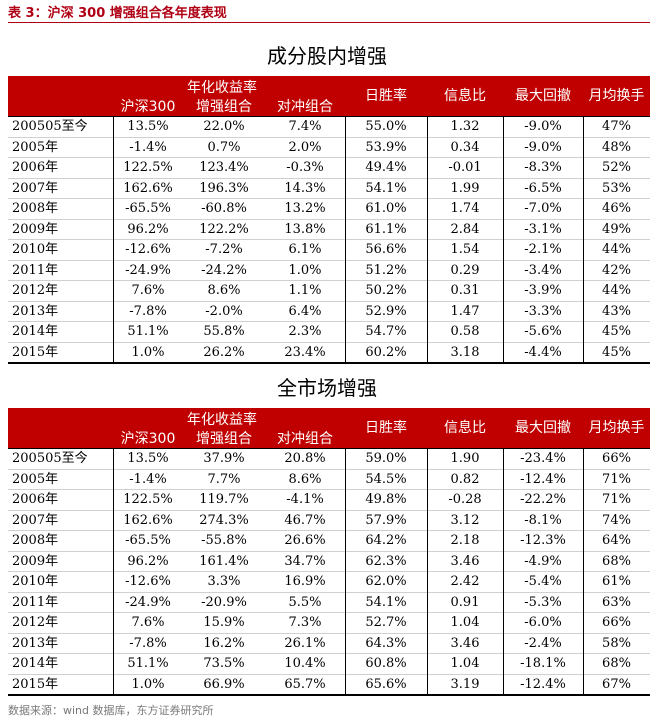 This screenshot has height=723, width=654. Describe the element at coordinates (616, 331) in the screenshot. I see `turnover: 45%` at that location.